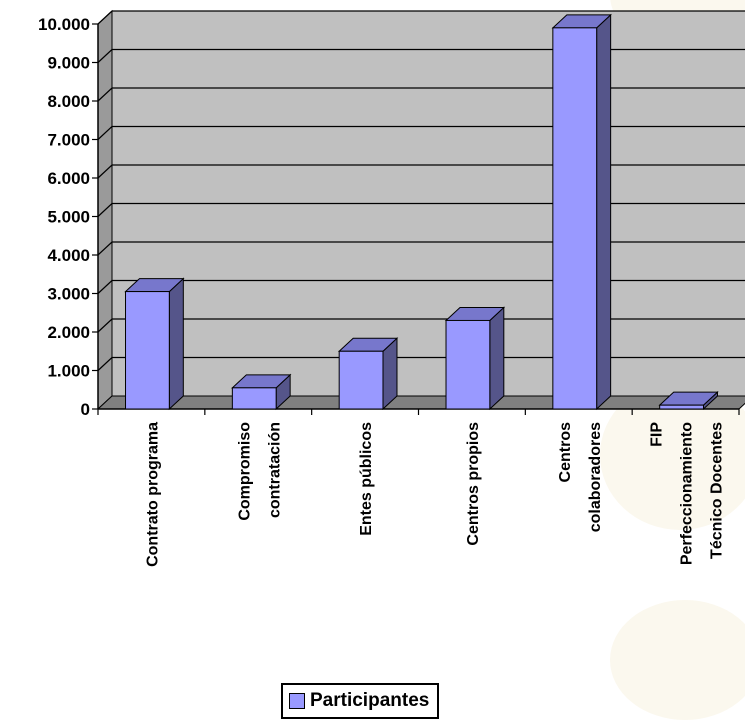 The height and width of the screenshot is (720, 745). Describe the element at coordinates (68, 371) in the screenshot. I see `y-tick-label: 1.000` at that location.